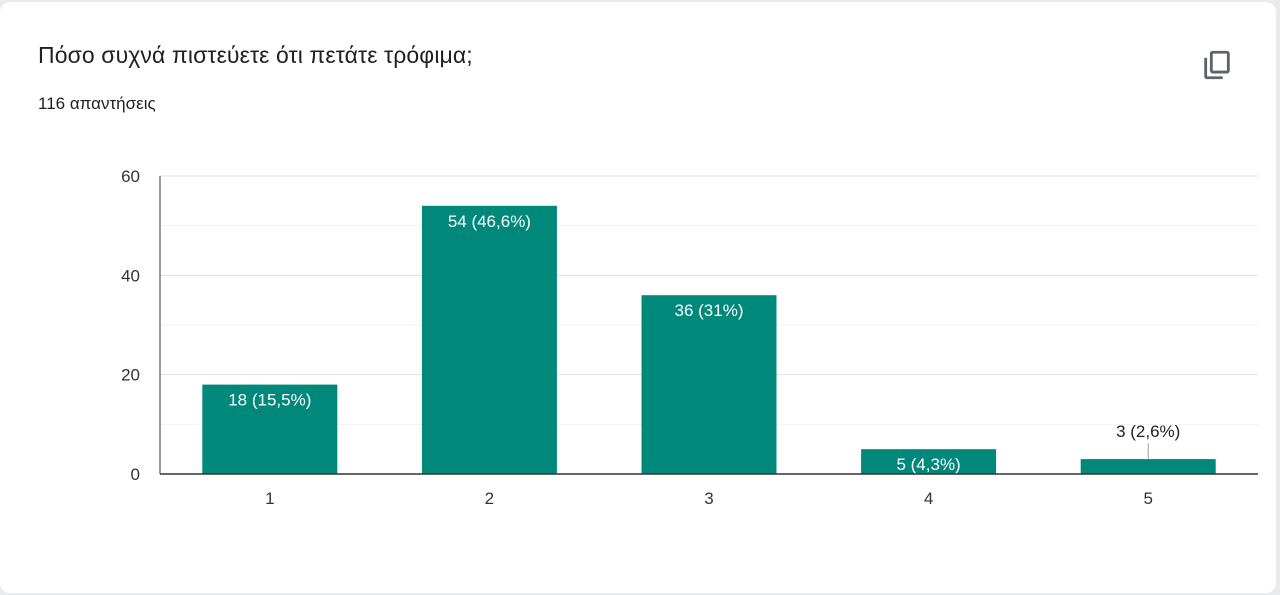 The height and width of the screenshot is (595, 1280). Describe the element at coordinates (489, 221) in the screenshot. I see `bar-data-label: 54 (46,6%)` at that location.